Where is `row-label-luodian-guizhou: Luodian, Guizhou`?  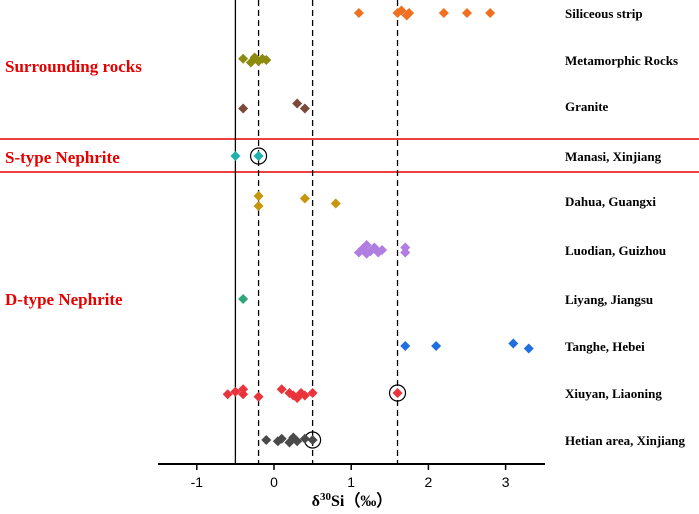 row-label-luodian-guizhou: Luodian, Guizhou is located at coordinates (615, 250).